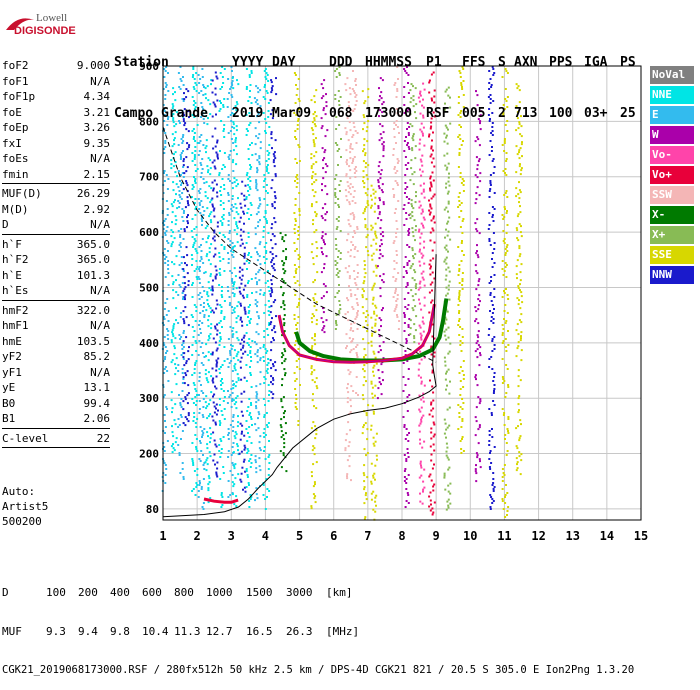 Image resolution: width=700 pixels, height=690 pixels. What do you see at coordinates (474, 113) in the screenshot?
I see `hdr-value-ffs: 005` at bounding box center [474, 113].